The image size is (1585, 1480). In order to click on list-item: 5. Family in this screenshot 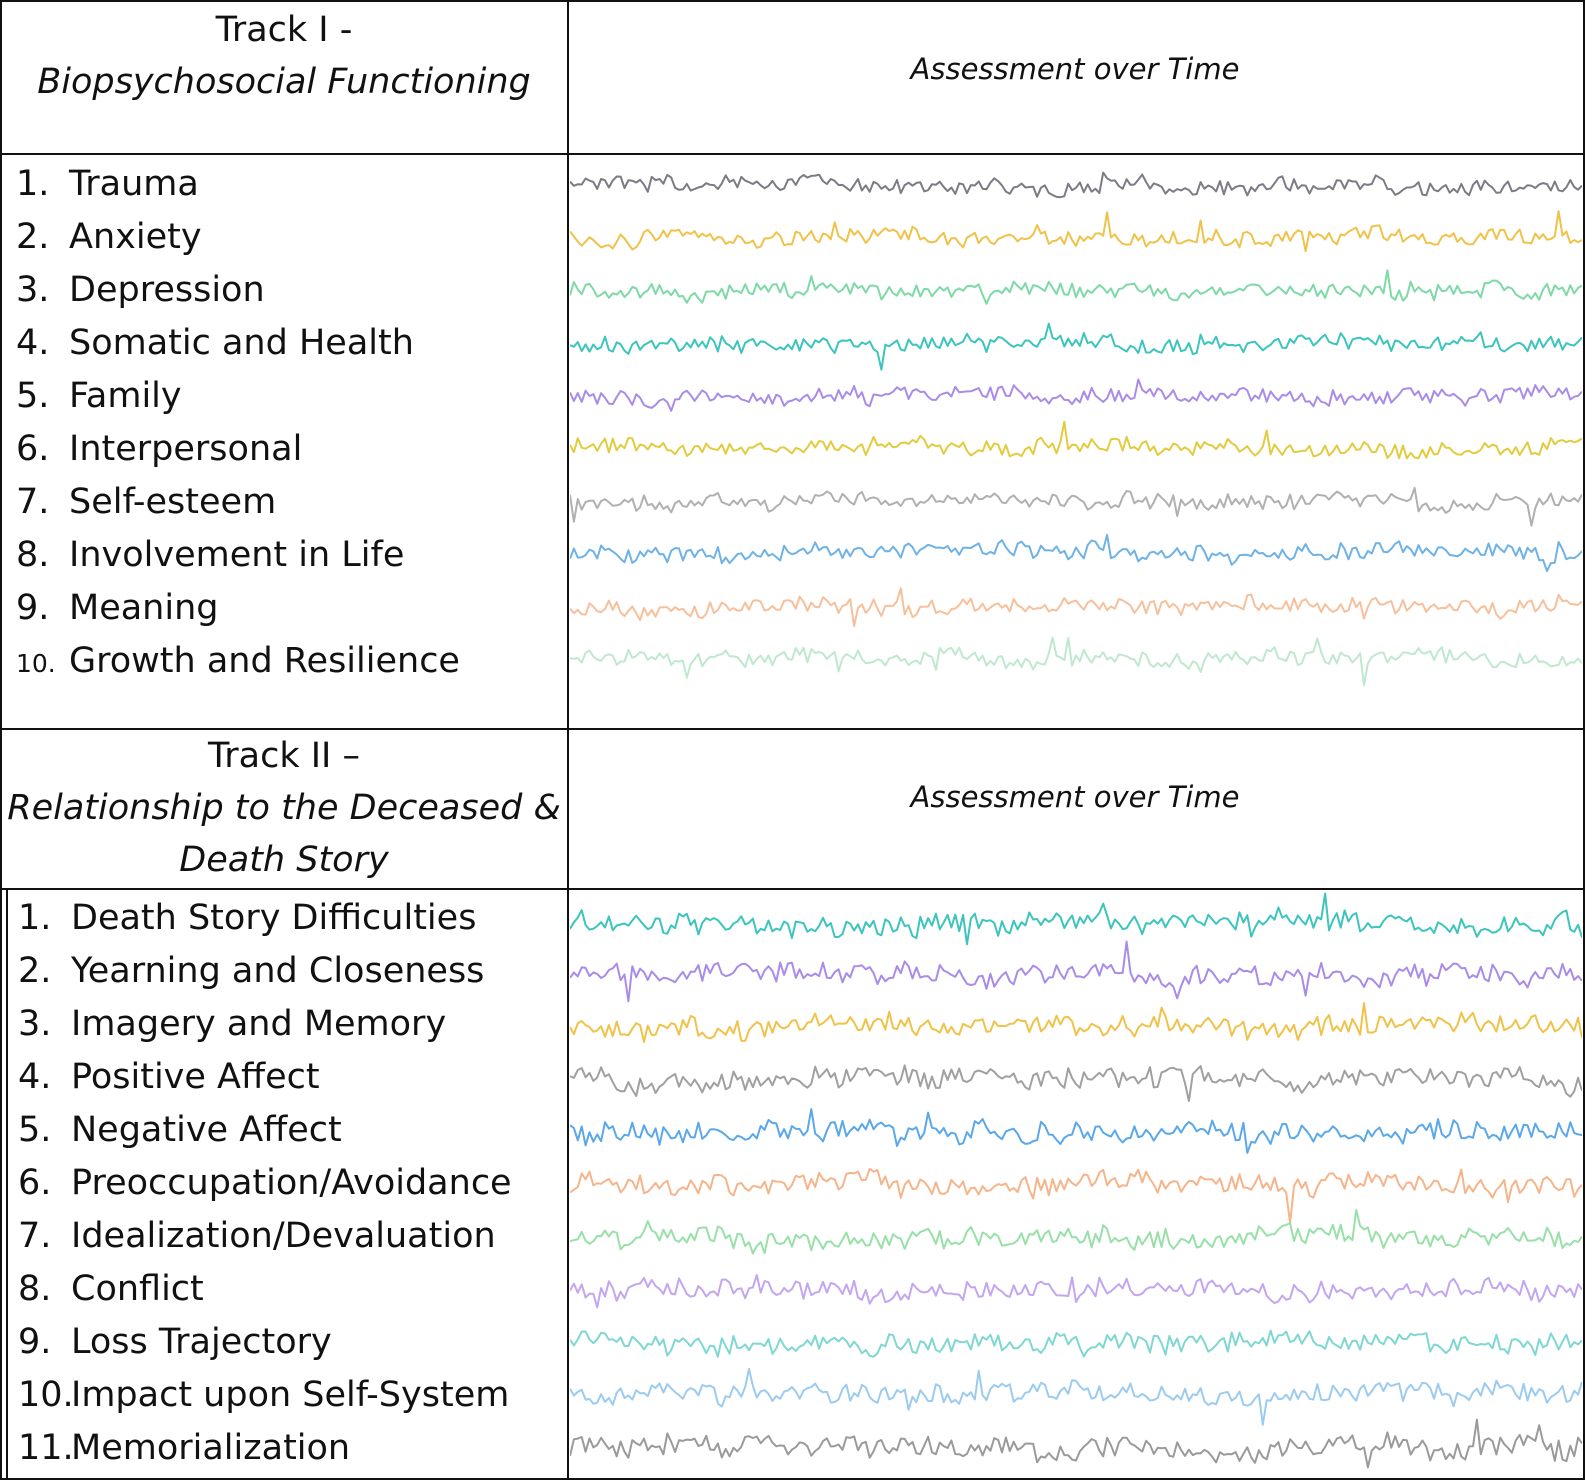, I will do `click(99, 396)`.